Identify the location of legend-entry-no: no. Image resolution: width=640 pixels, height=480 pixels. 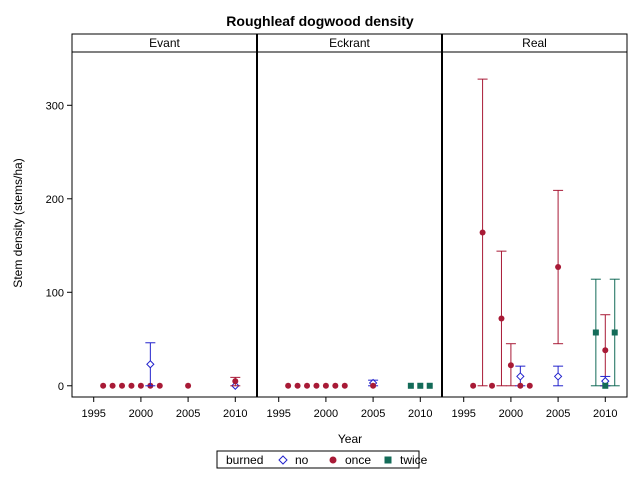
(293, 460).